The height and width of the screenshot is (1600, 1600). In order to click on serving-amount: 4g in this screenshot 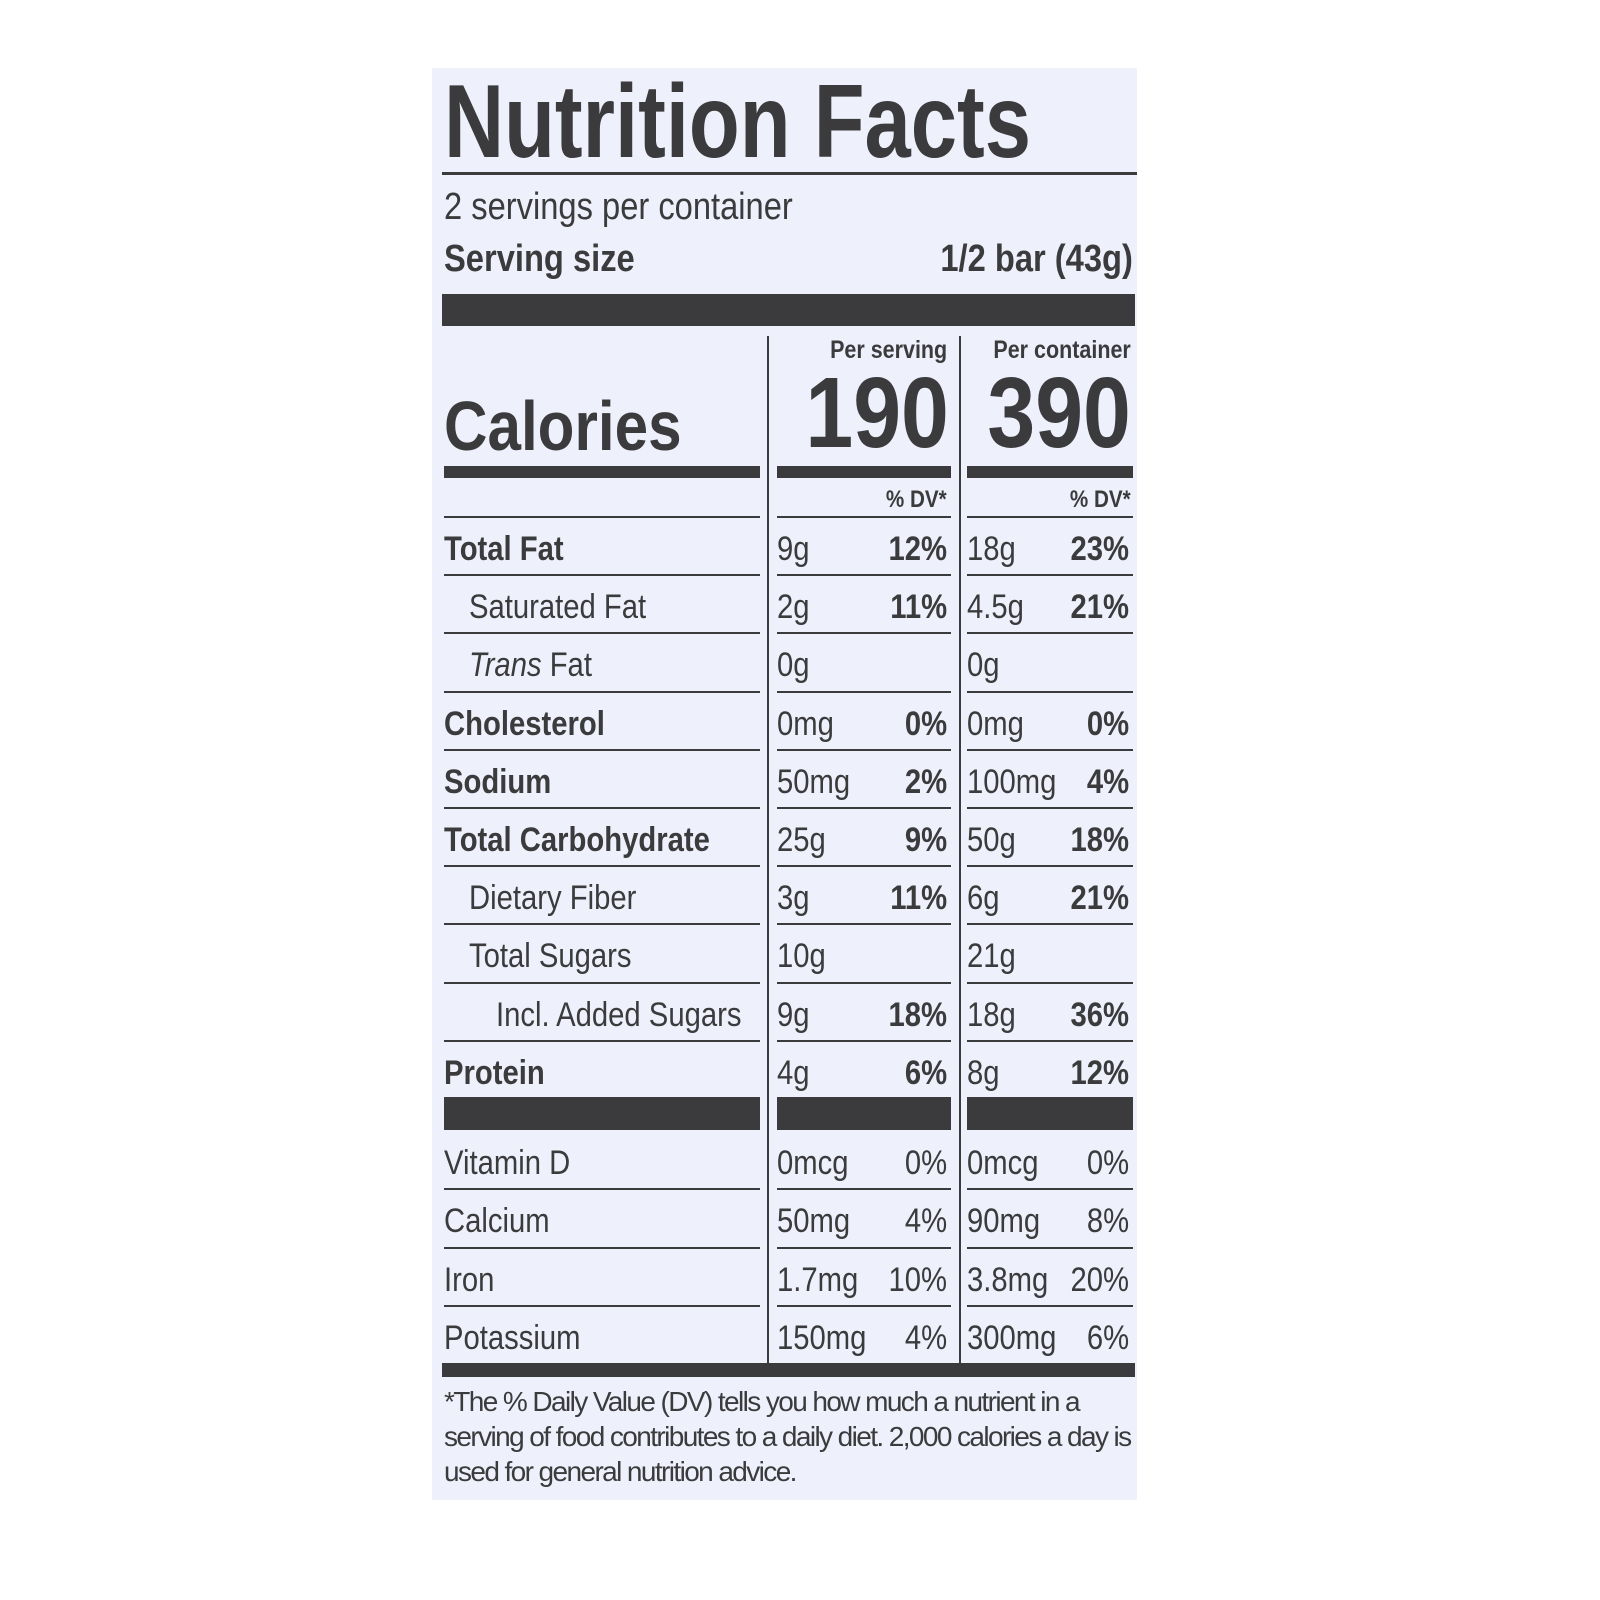, I will do `click(793, 1073)`.